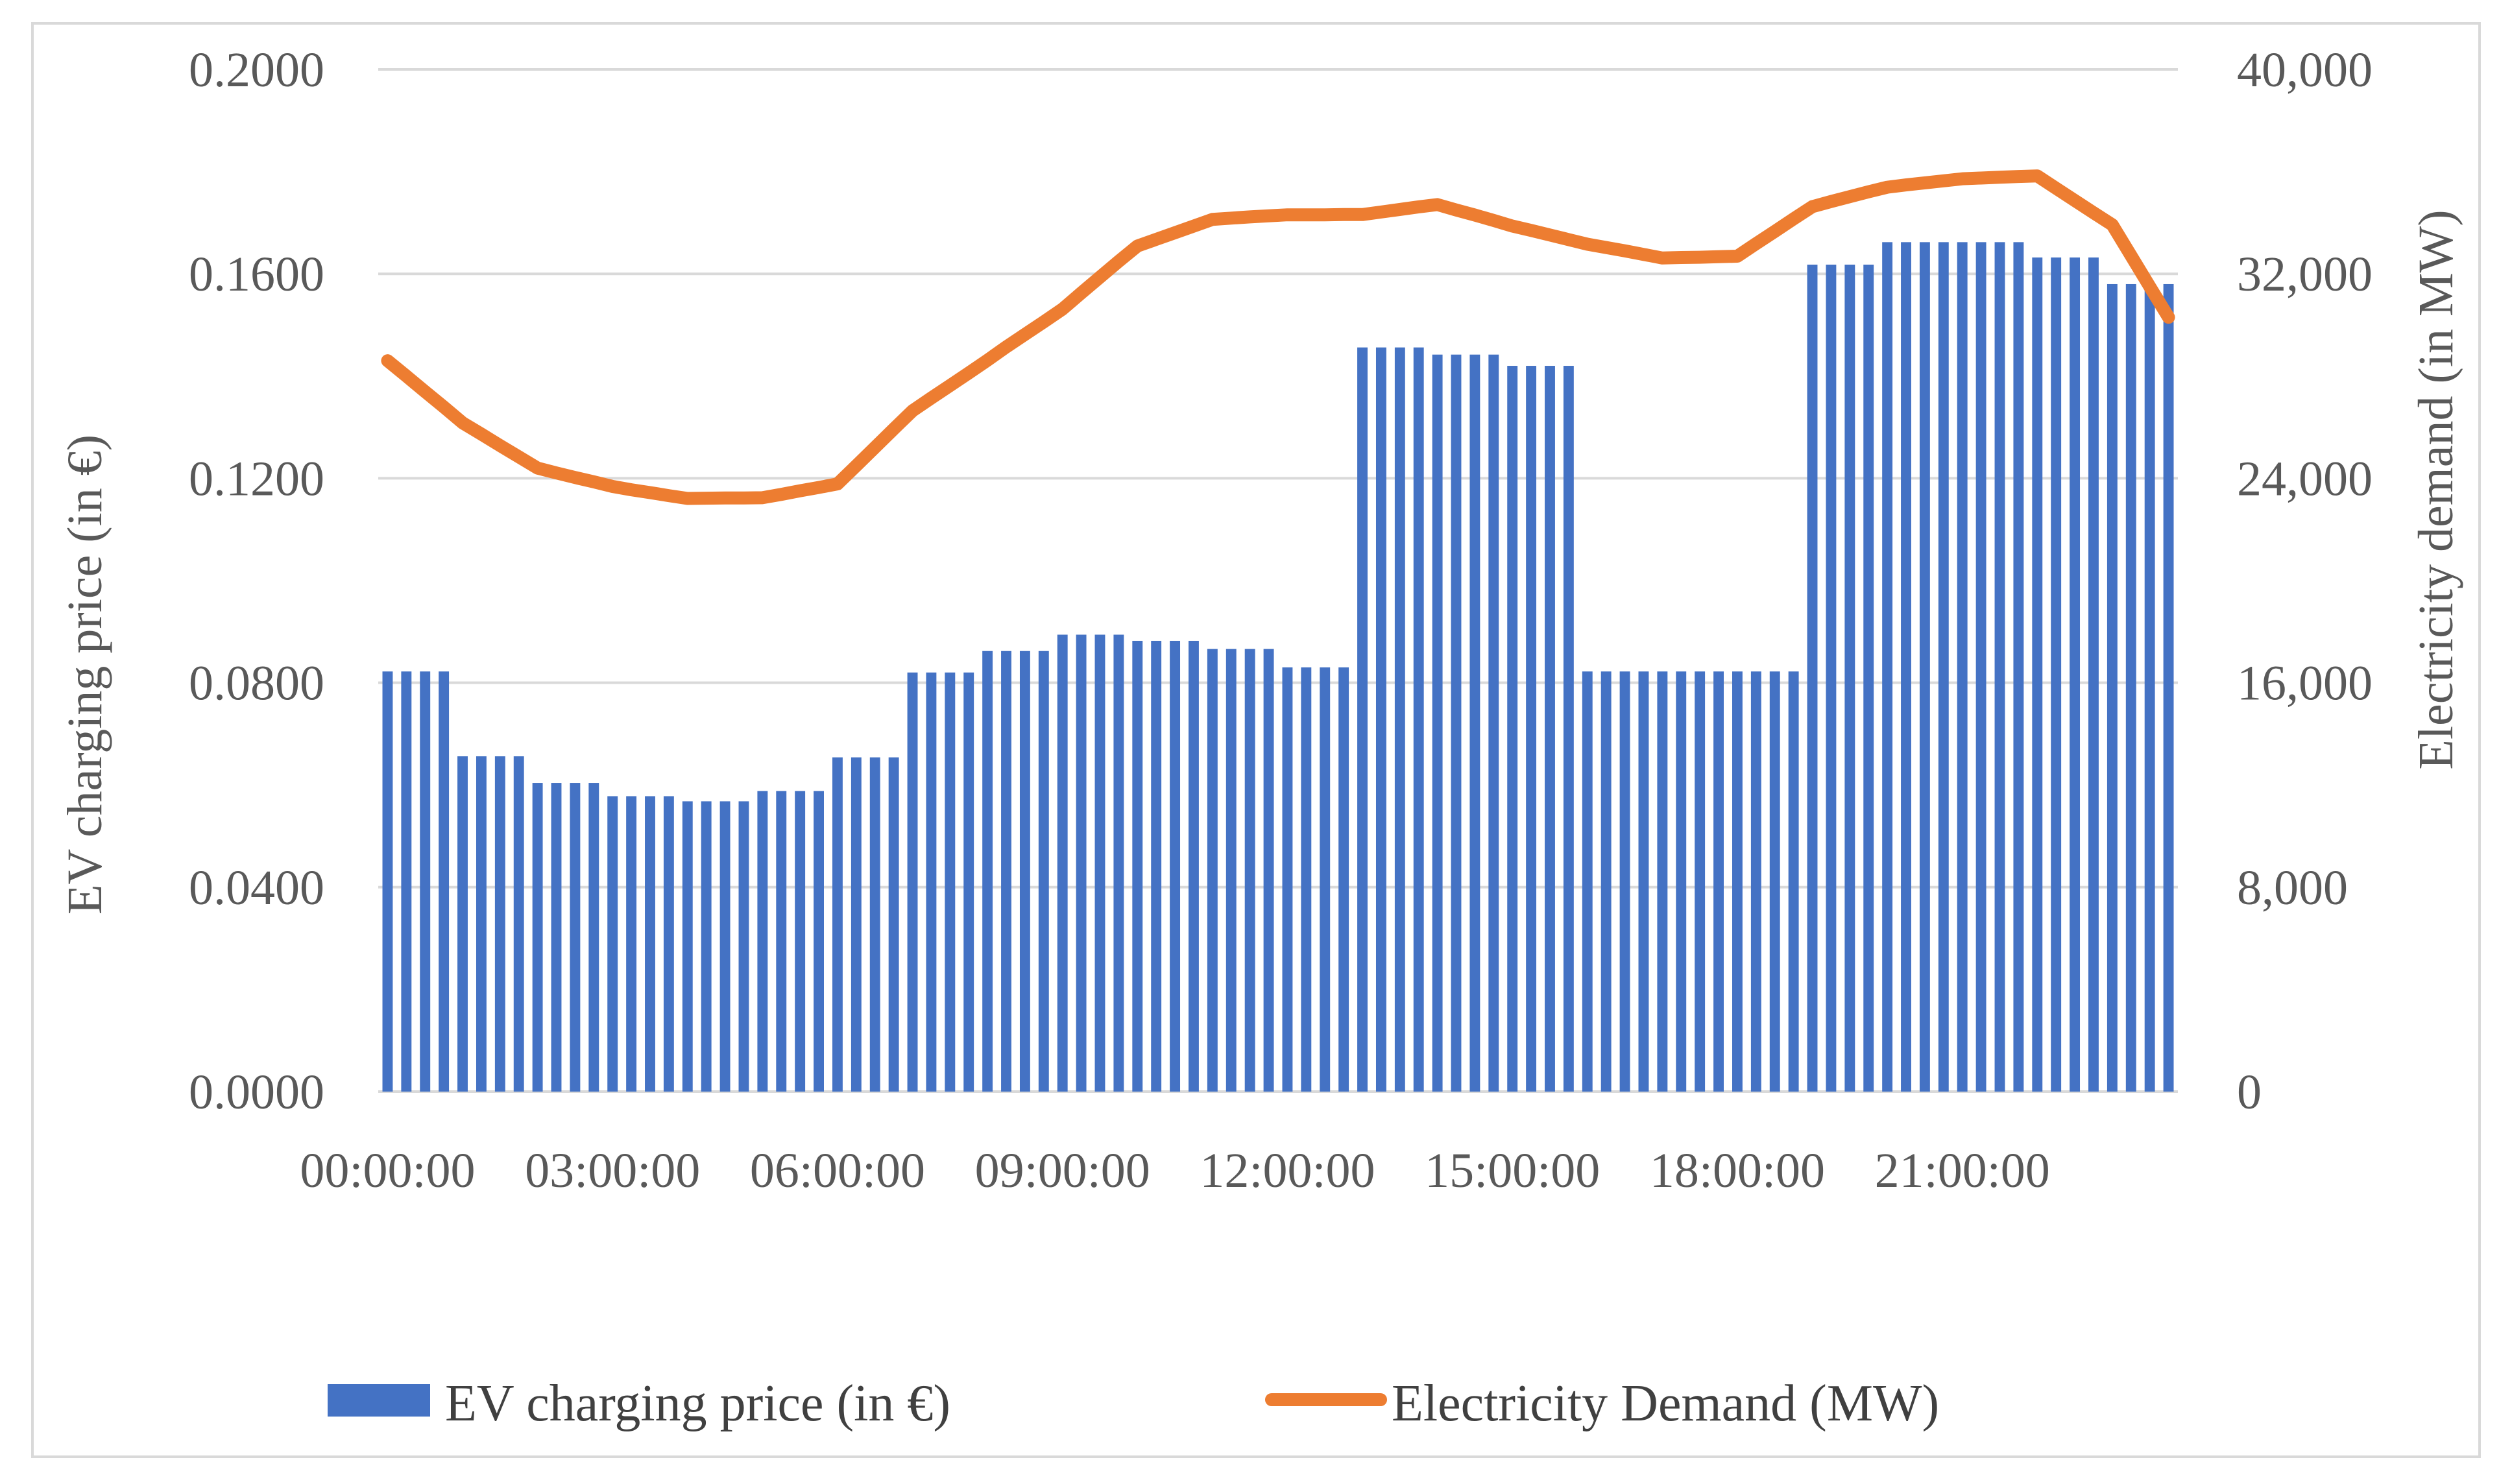 This screenshot has height=1484, width=2512. I want to click on x-tick-label: 21:00:00, so click(1962, 1170).